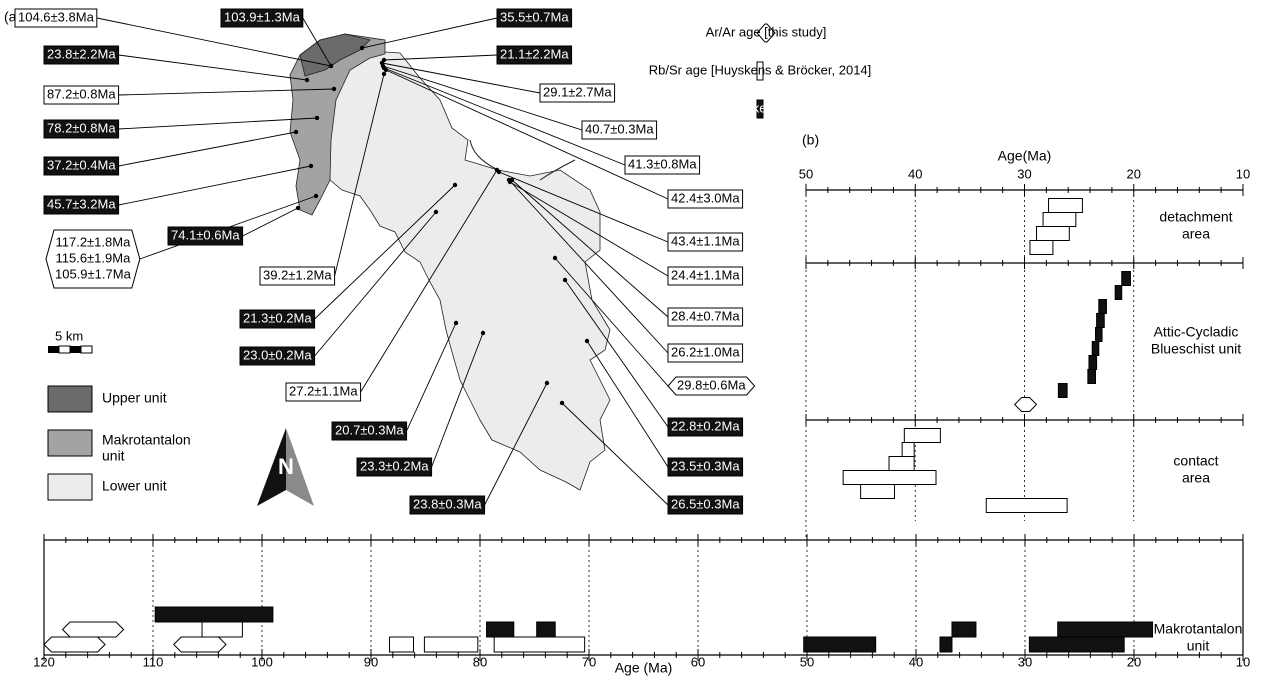 The width and height of the screenshot is (1284, 677). What do you see at coordinates (300, 467) in the screenshot?
I see `north-arrow-right` at bounding box center [300, 467].